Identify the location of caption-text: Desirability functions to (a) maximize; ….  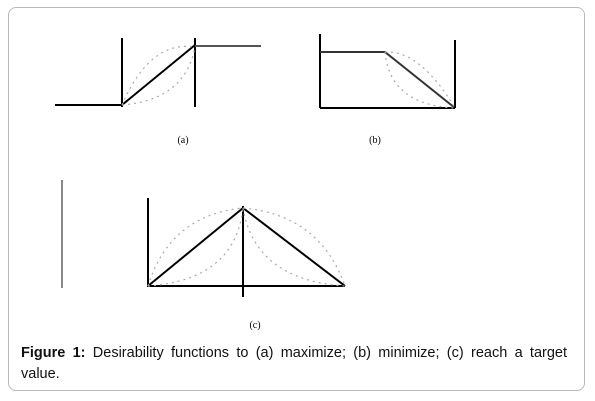
(294, 363).